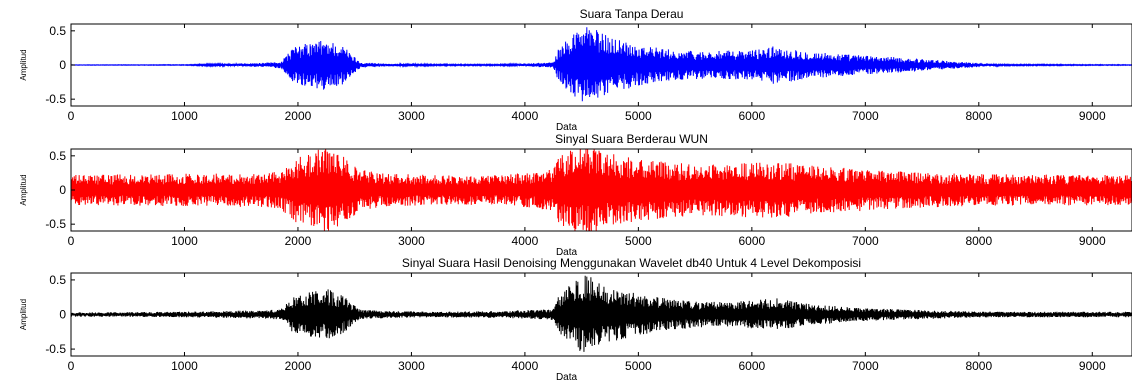 This screenshot has height=383, width=1132. What do you see at coordinates (631, 139) in the screenshot?
I see `chart-title: Sinyal Suara Berderau WUN` at bounding box center [631, 139].